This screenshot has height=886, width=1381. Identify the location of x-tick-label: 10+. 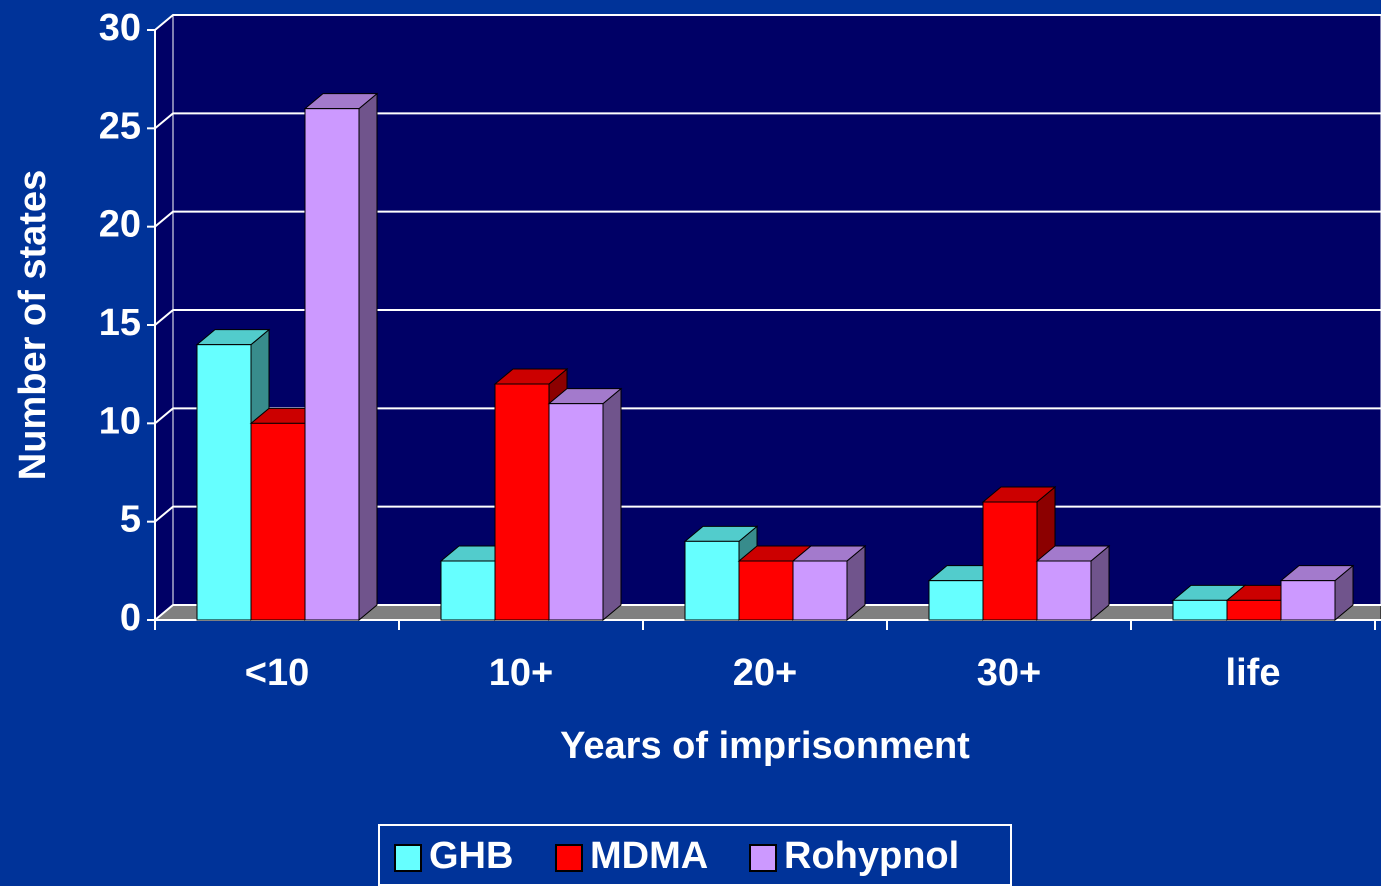
(521, 673).